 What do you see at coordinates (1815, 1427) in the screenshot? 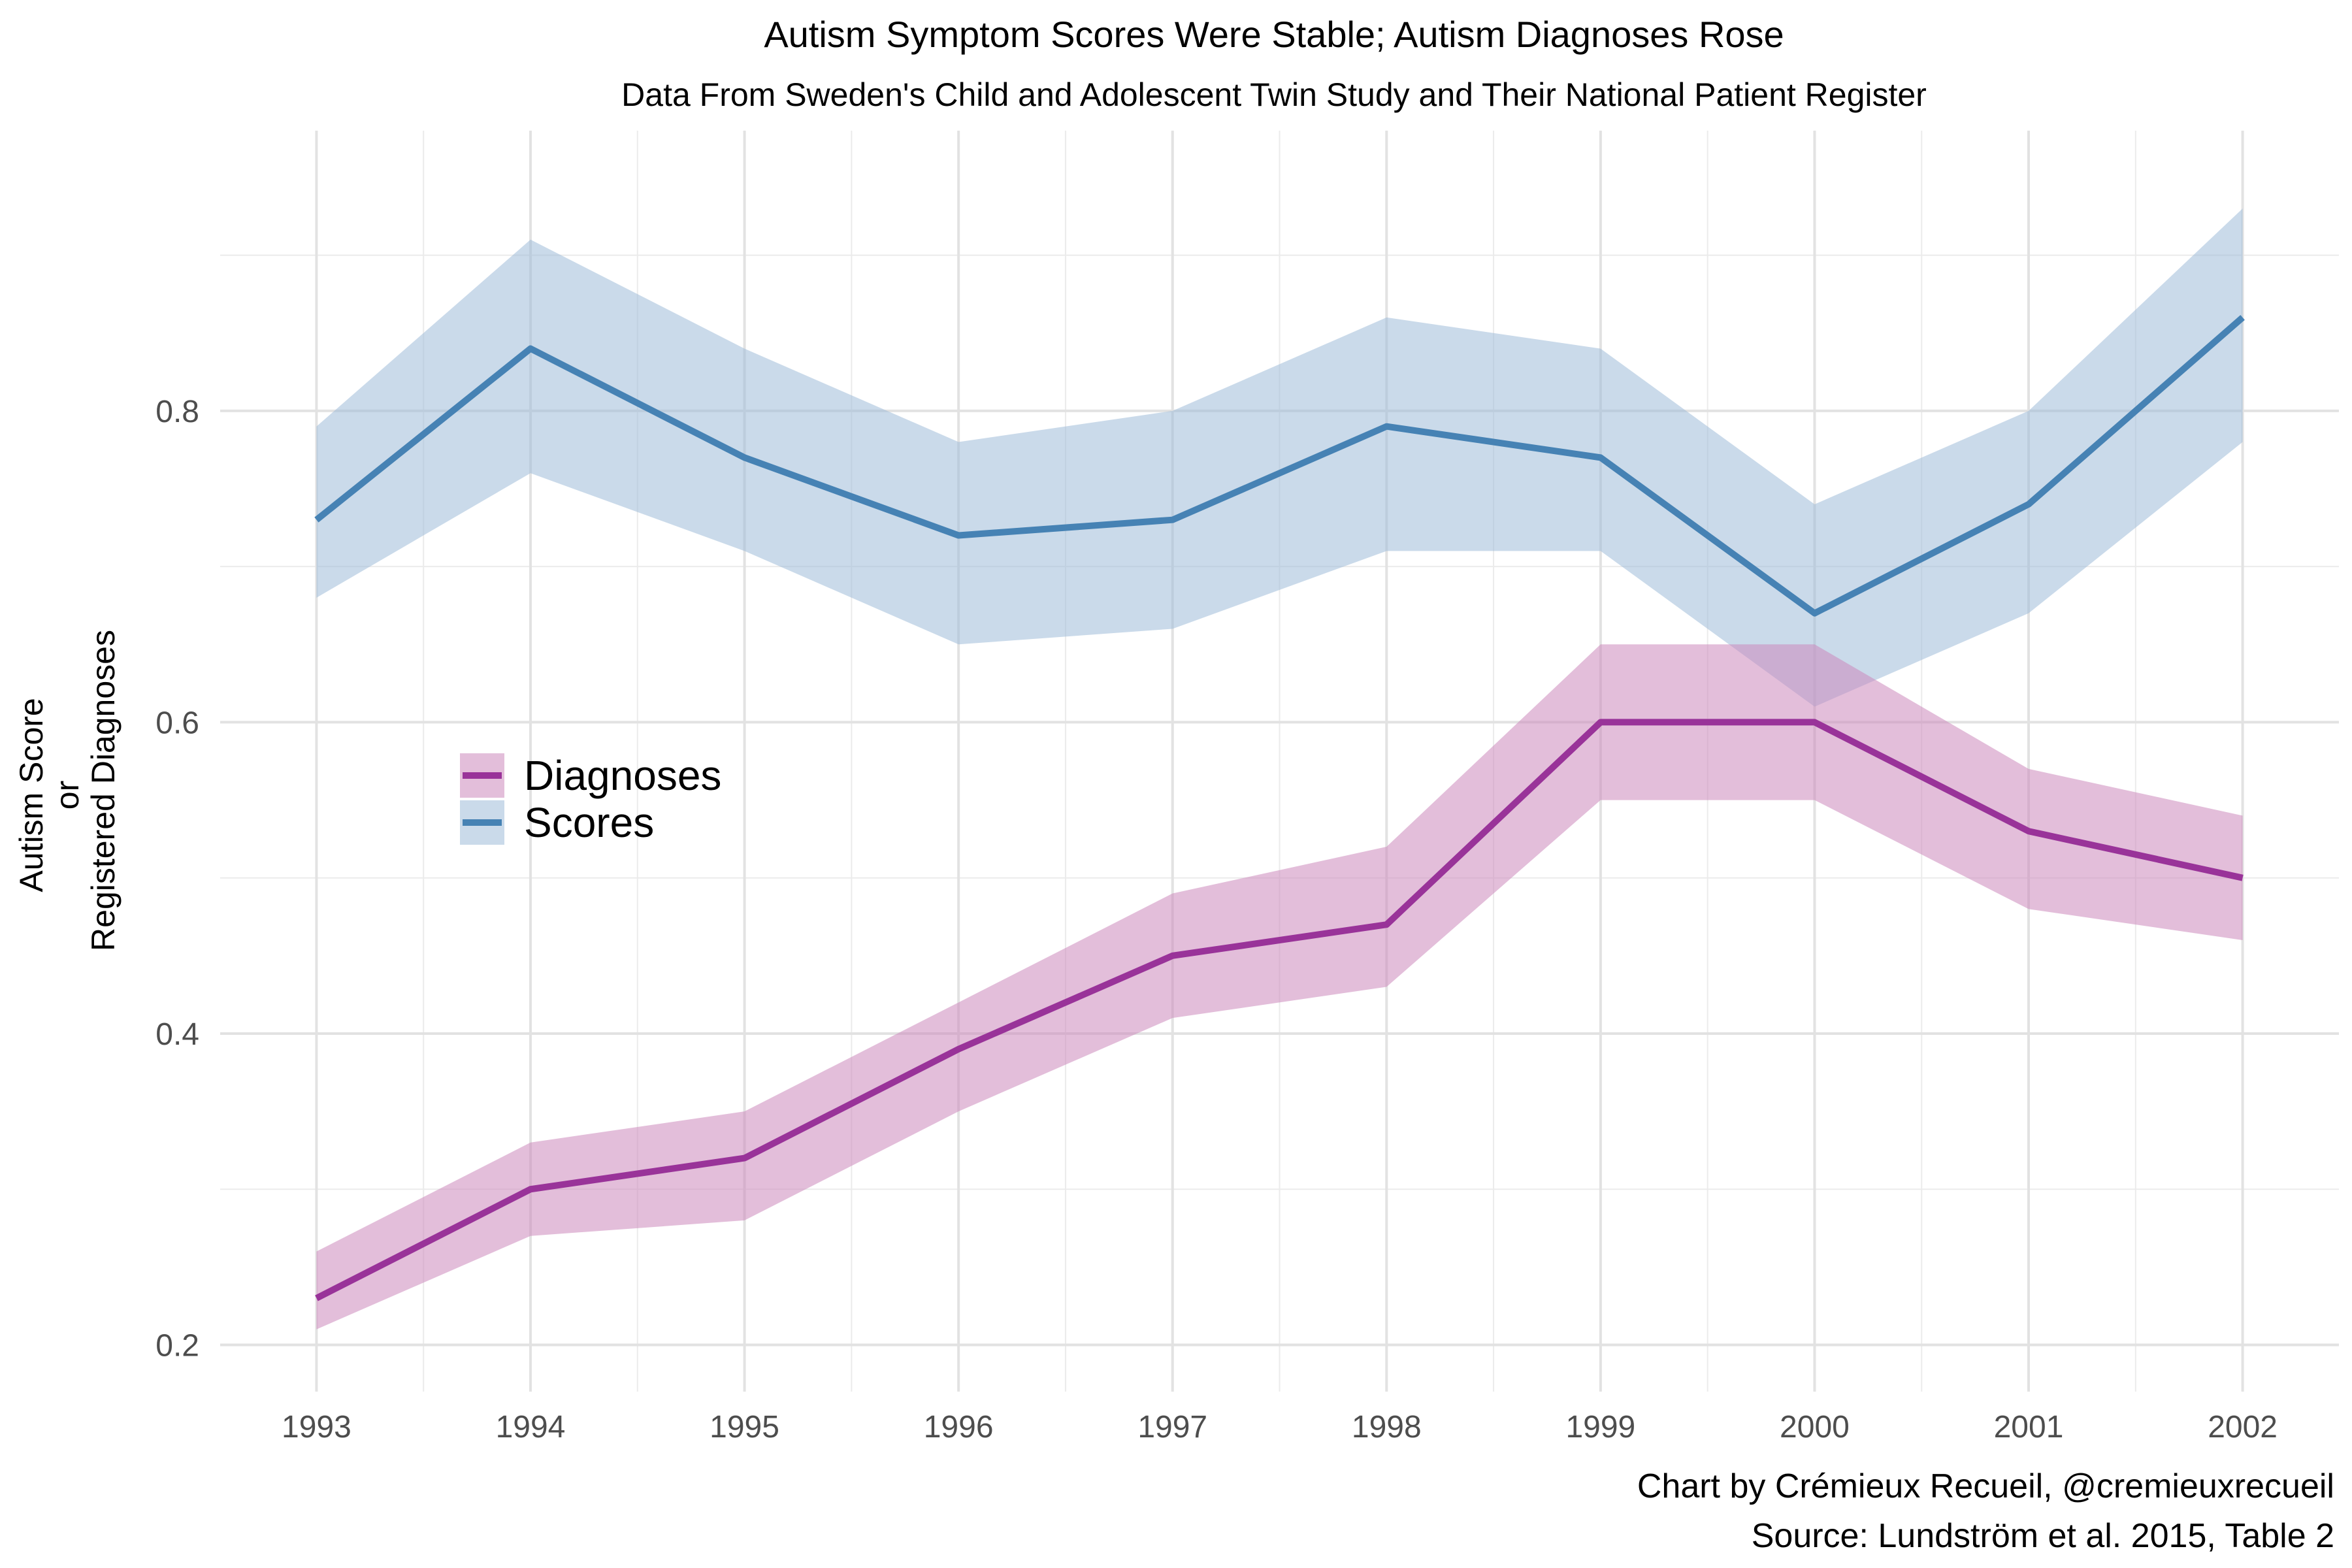
I see `x-tick-label: 2000` at bounding box center [1815, 1427].